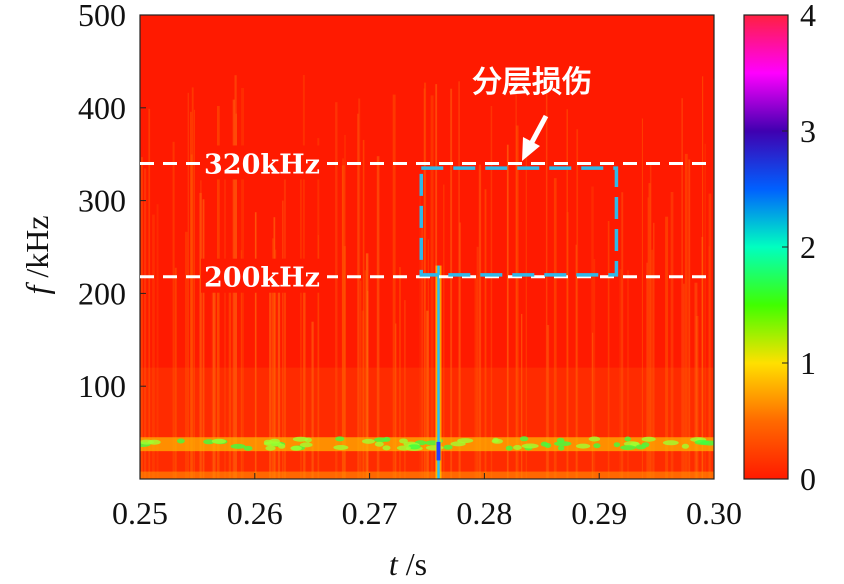  Describe the element at coordinates (808, 16) in the screenshot. I see `colorbar-tick-label: 4` at that location.